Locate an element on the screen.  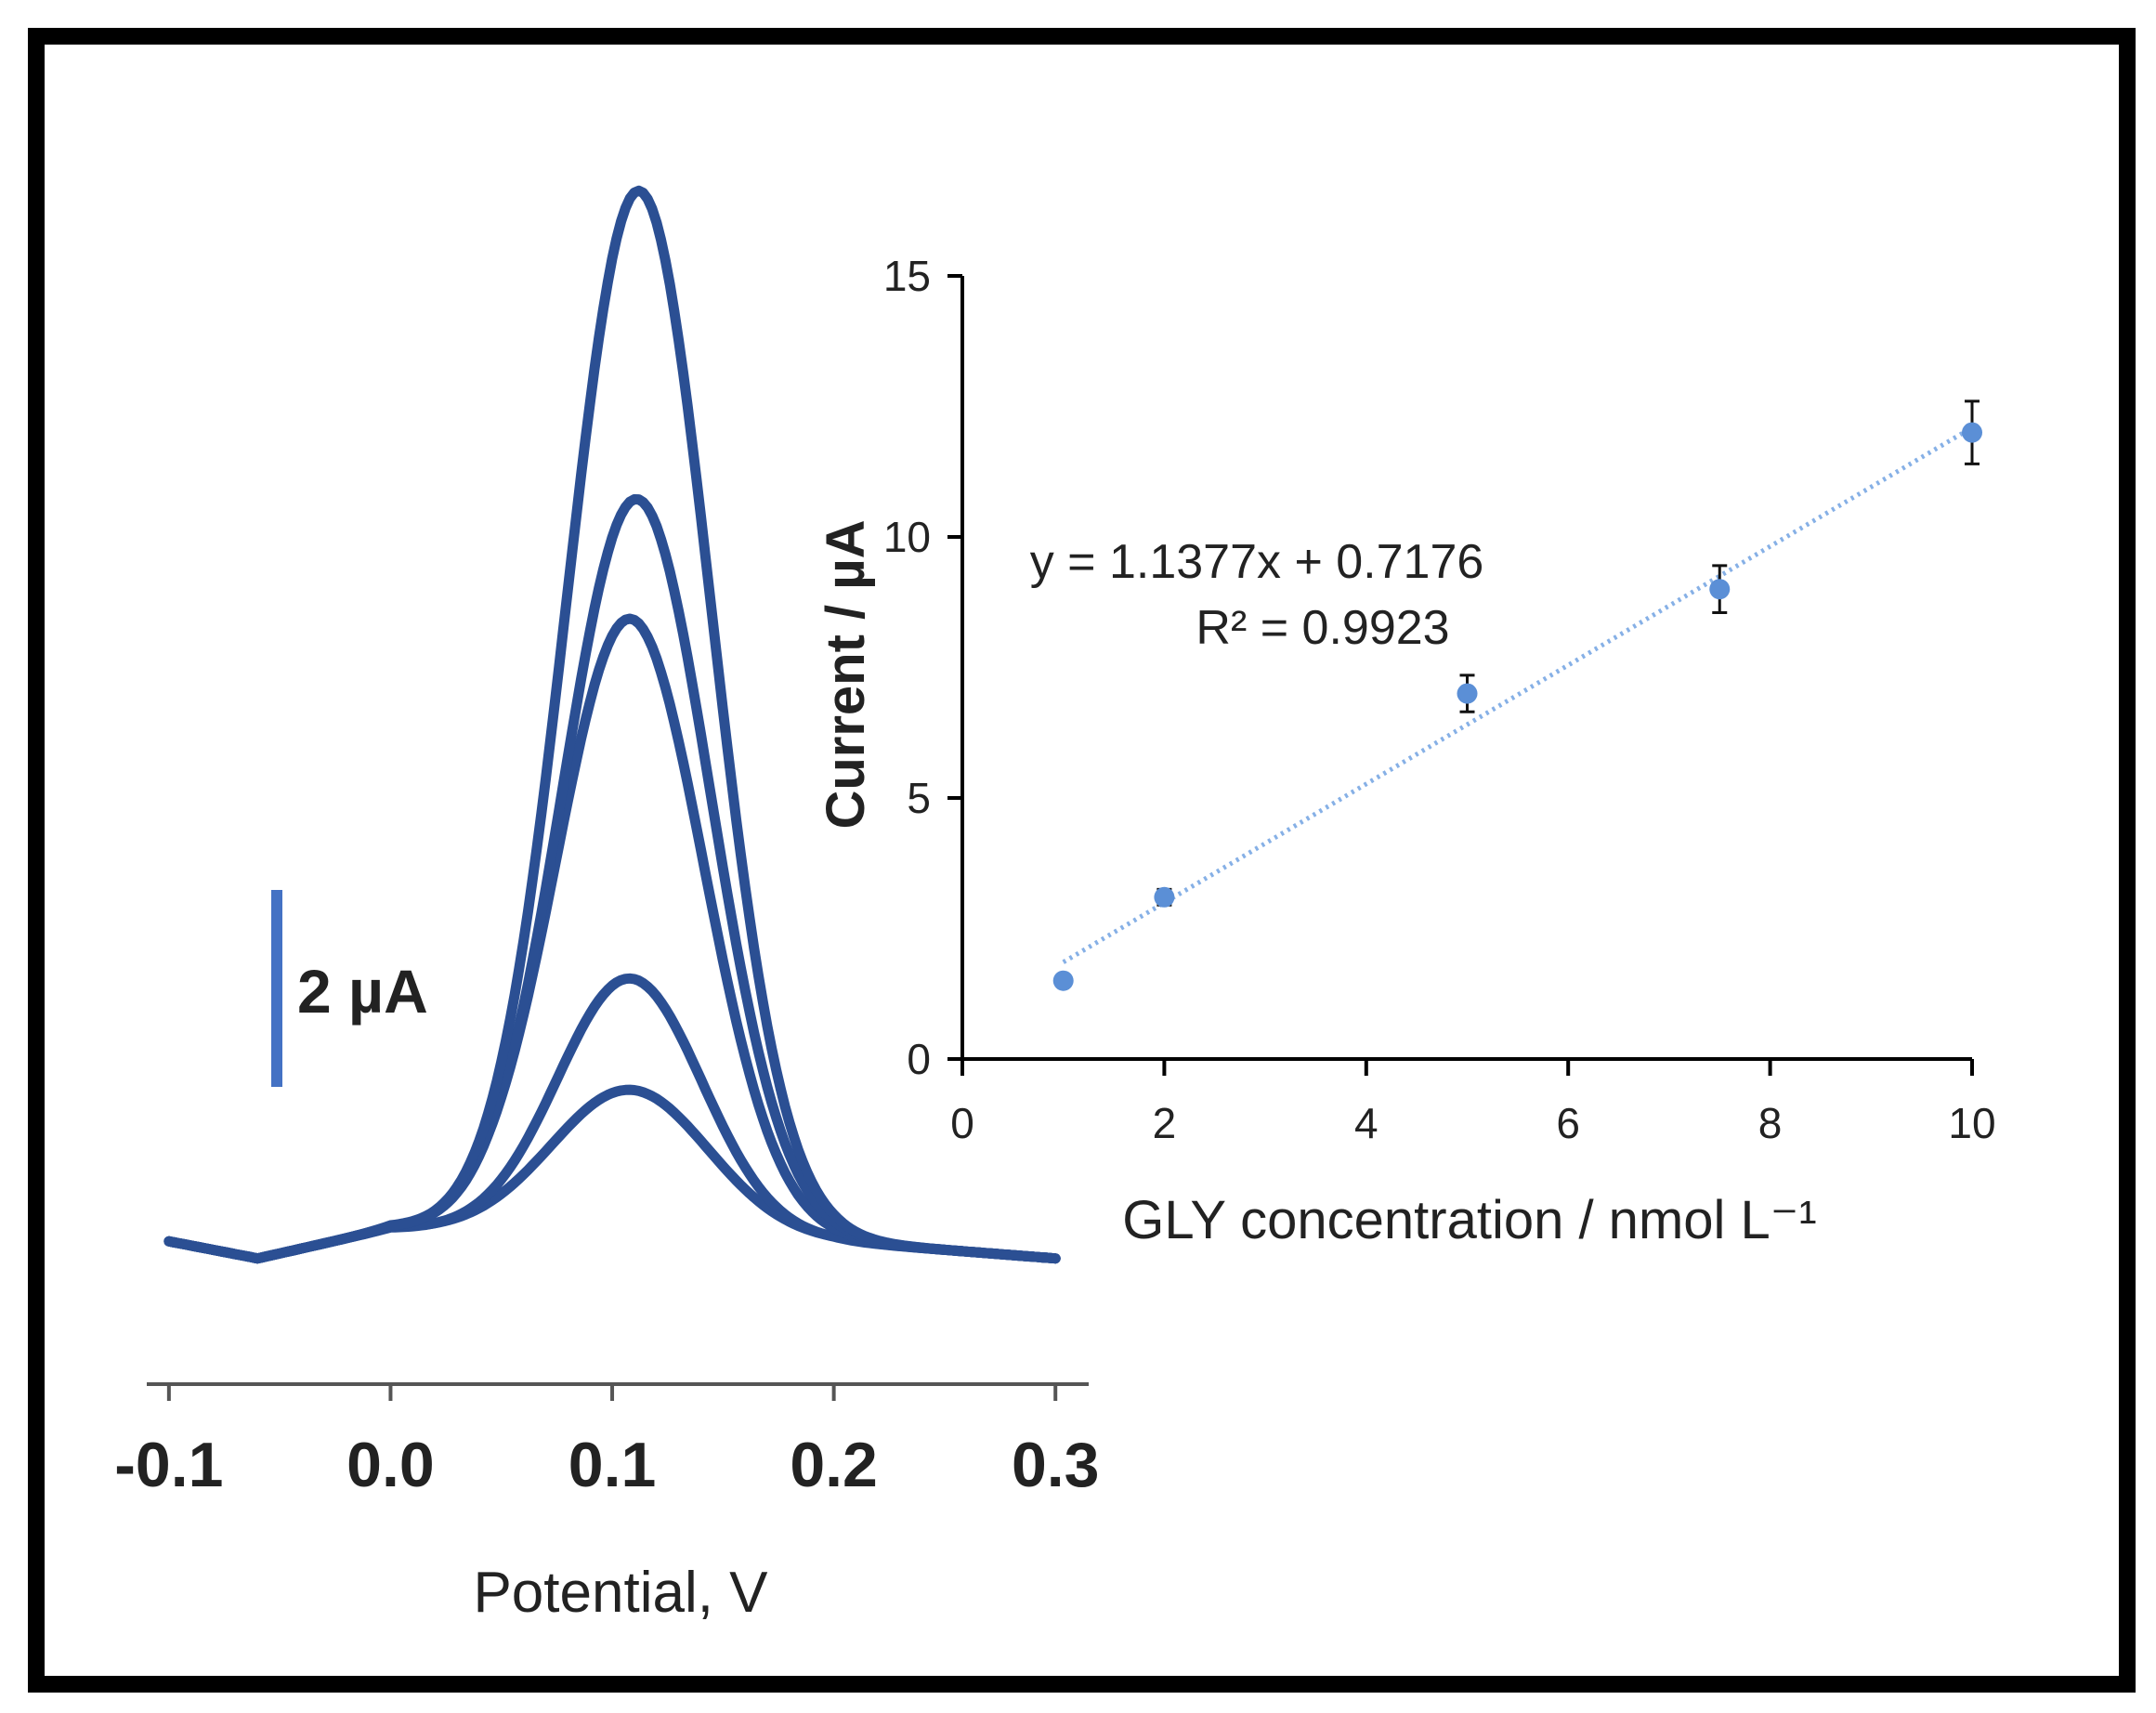
current-axis-ticks: 0 5 10 15 is located at coordinates (922, 667).